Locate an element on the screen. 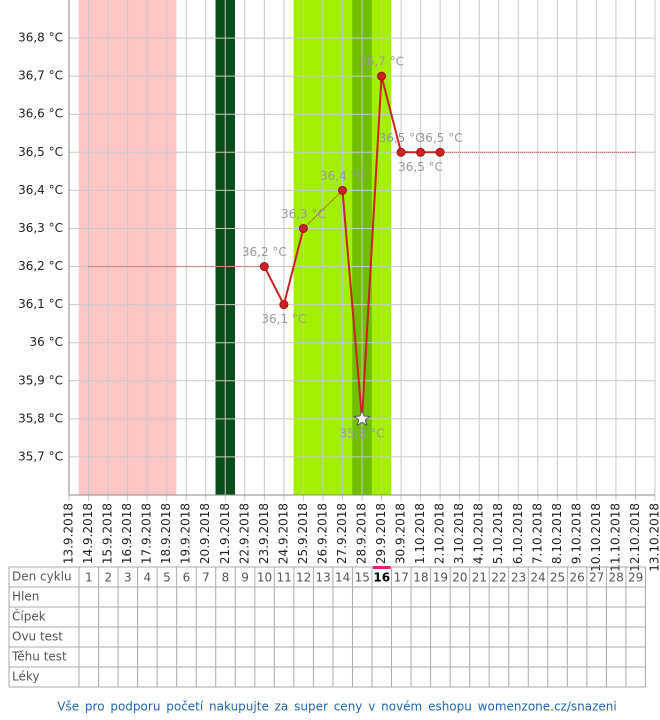 The width and height of the screenshot is (660, 720). x-tick-label: 29.9.2018 is located at coordinates (381, 533).